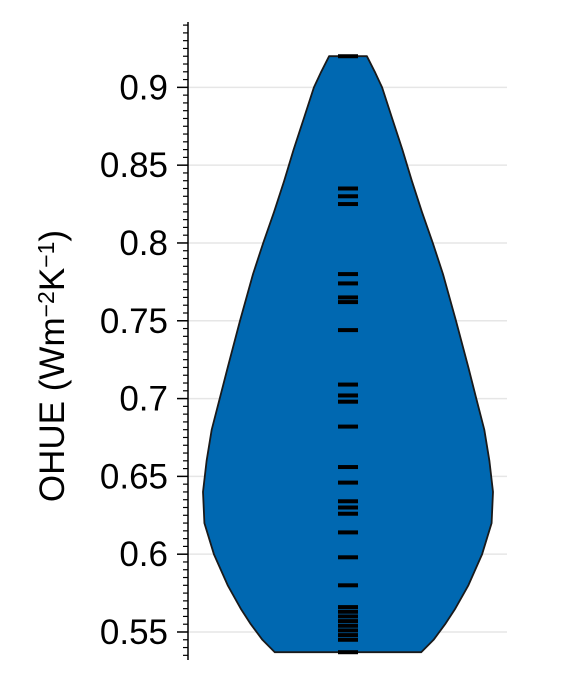 Image resolution: width=583 pixels, height=685 pixels. I want to click on y-axis-label-part-4: ), so click(52, 236).